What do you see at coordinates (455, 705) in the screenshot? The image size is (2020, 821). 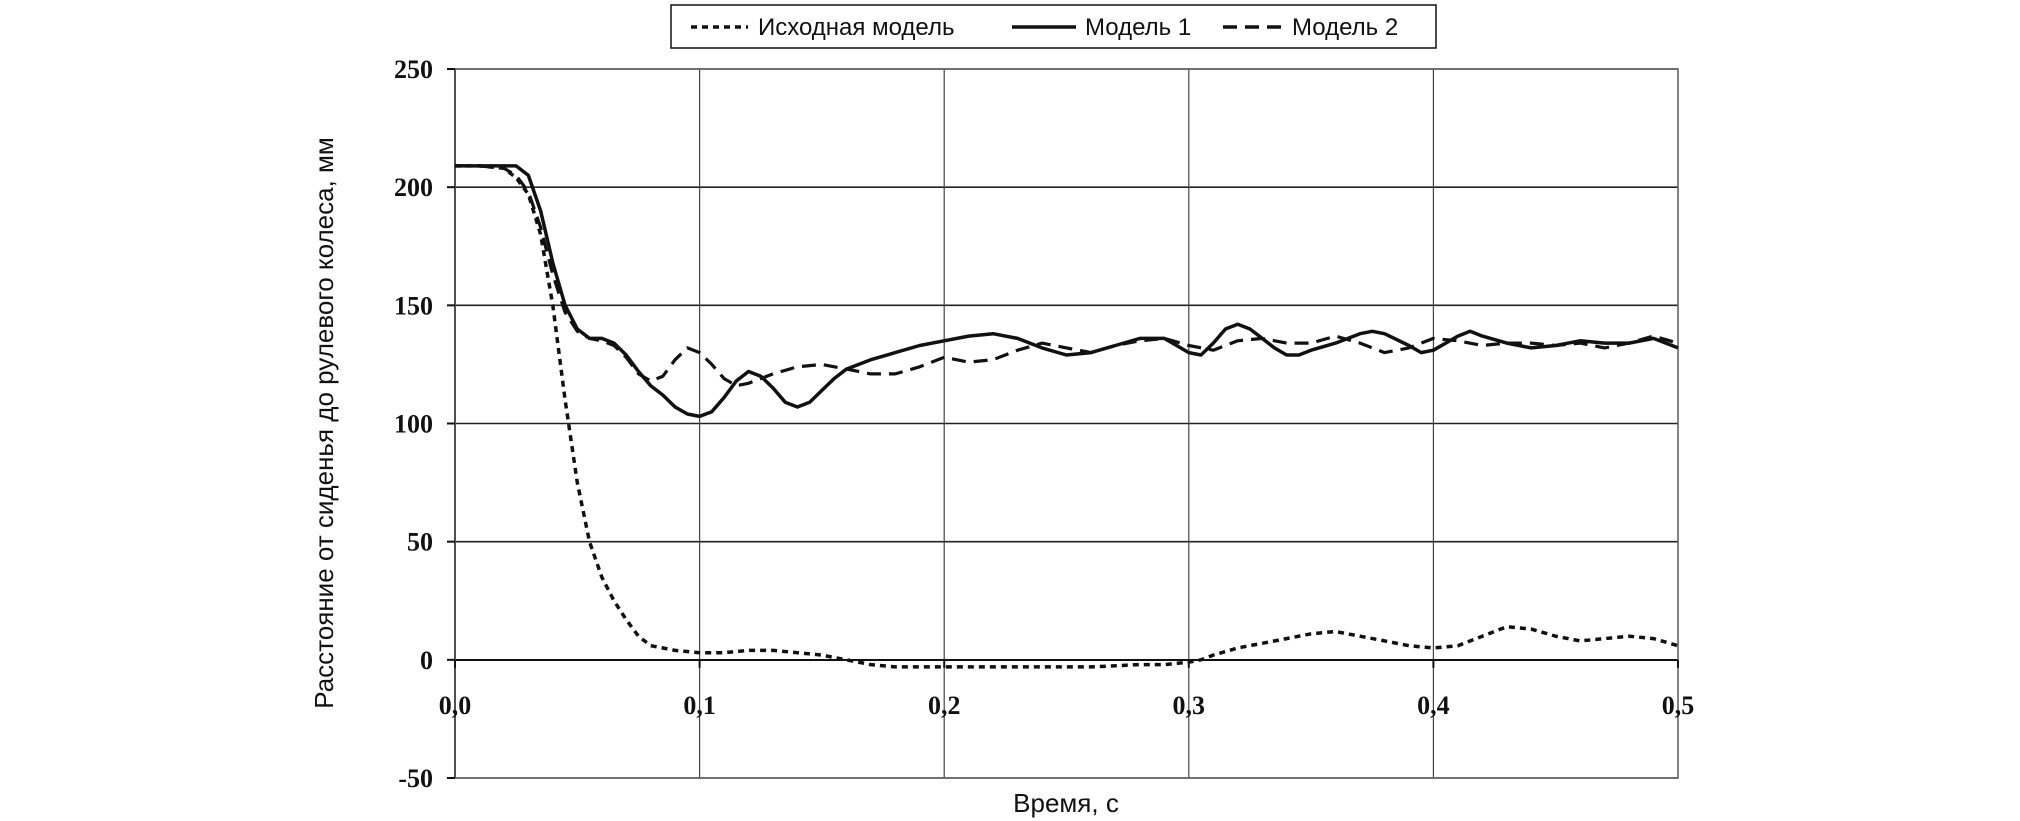 I see `x-tick-label: 0,0` at bounding box center [455, 705].